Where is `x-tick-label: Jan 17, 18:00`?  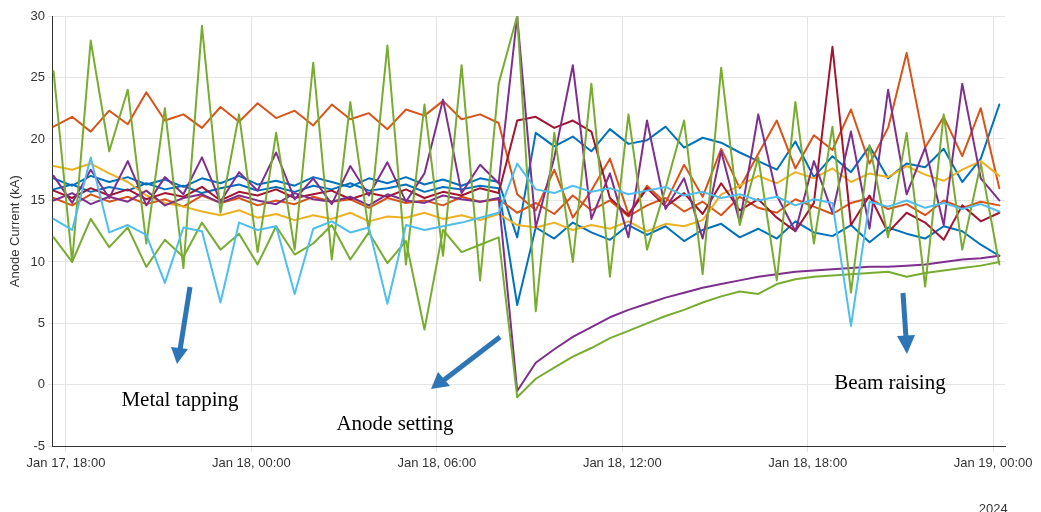 x-tick-label: Jan 17, 18:00 is located at coordinates (66, 462).